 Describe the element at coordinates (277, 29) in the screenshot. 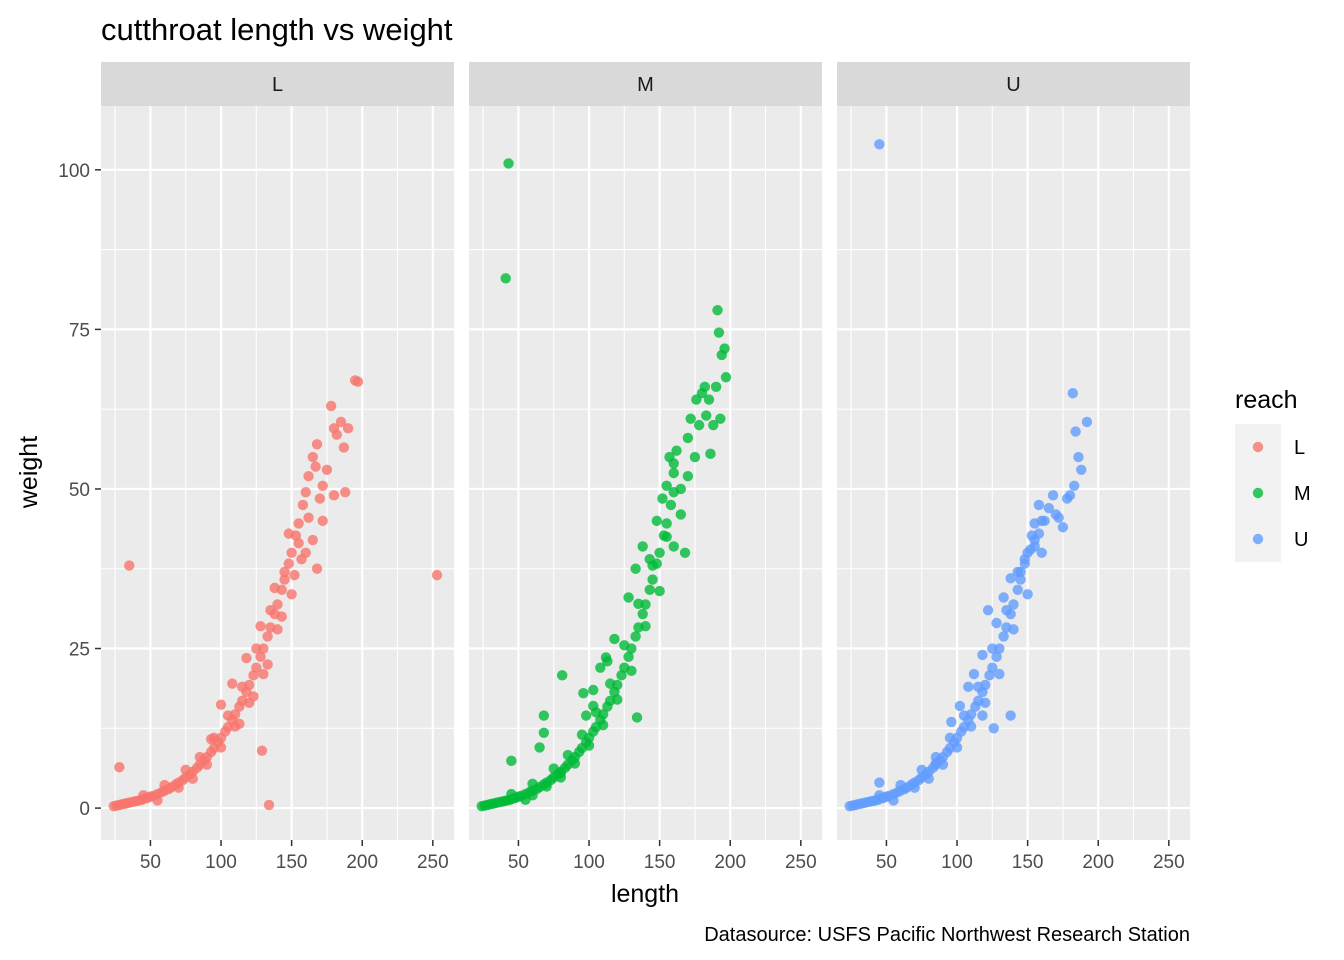

I see `chart-title: cutthroat length vs weight` at that location.